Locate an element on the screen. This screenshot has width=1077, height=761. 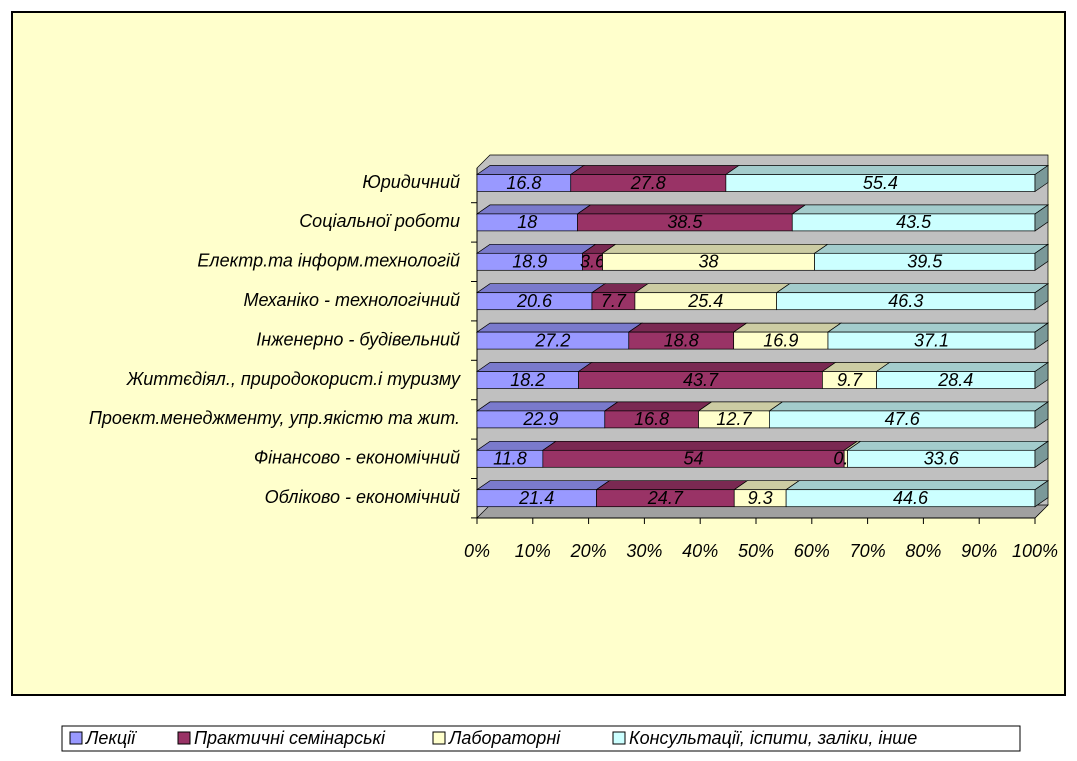
data-label: 54 is located at coordinates (693, 459).